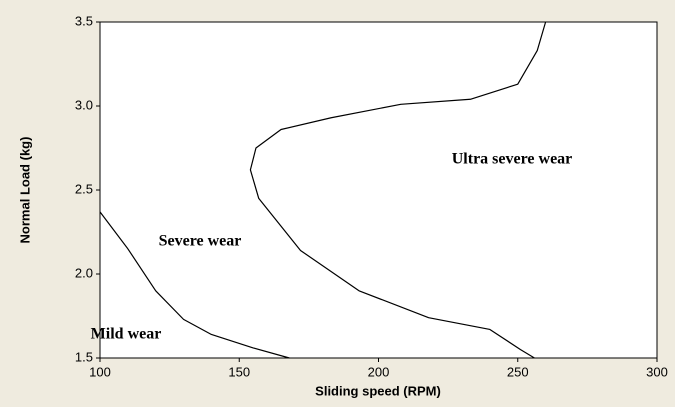 This screenshot has height=407, width=675. What do you see at coordinates (200, 241) in the screenshot?
I see `region-label: Severe wear` at bounding box center [200, 241].